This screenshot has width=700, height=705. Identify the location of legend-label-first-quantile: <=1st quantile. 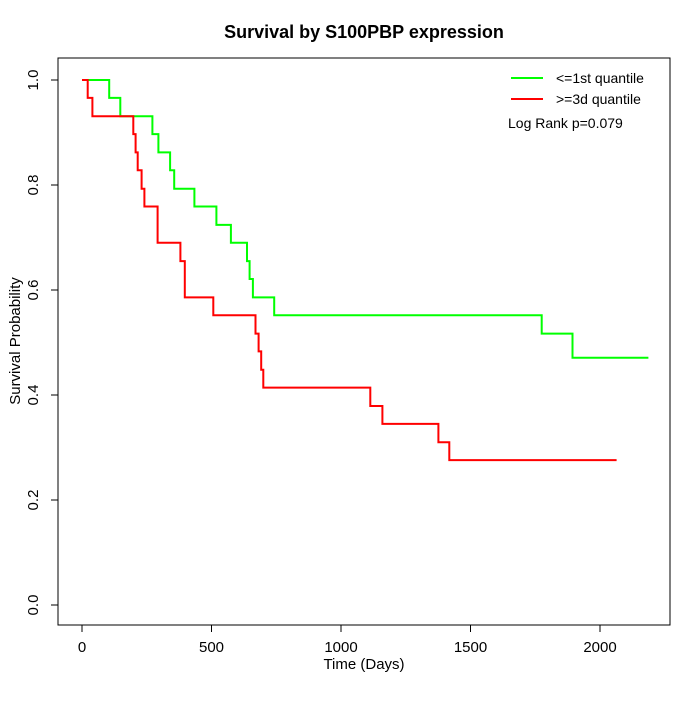
(600, 78).